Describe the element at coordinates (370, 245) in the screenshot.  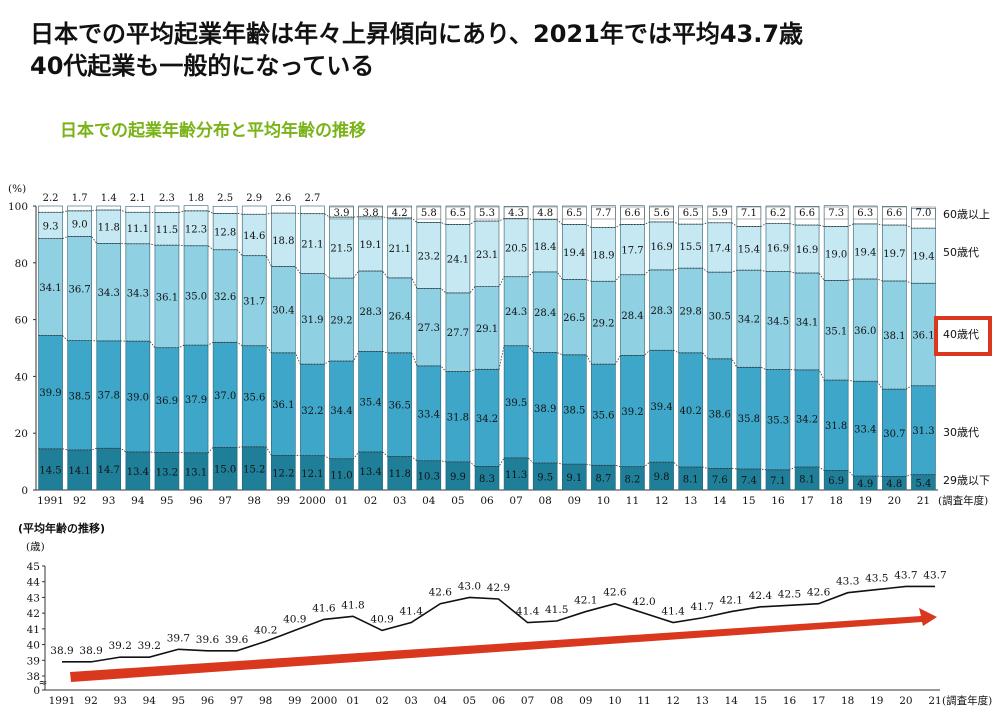
I see `bar-value-label: 19.1` at that location.